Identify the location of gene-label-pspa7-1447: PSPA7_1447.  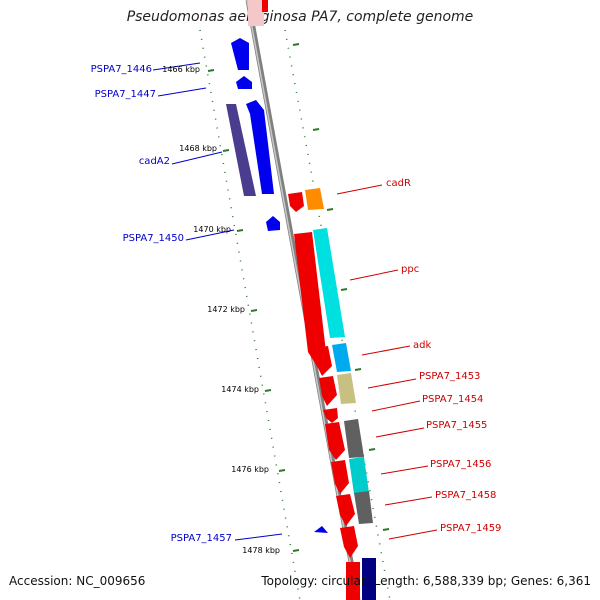
(125, 94).